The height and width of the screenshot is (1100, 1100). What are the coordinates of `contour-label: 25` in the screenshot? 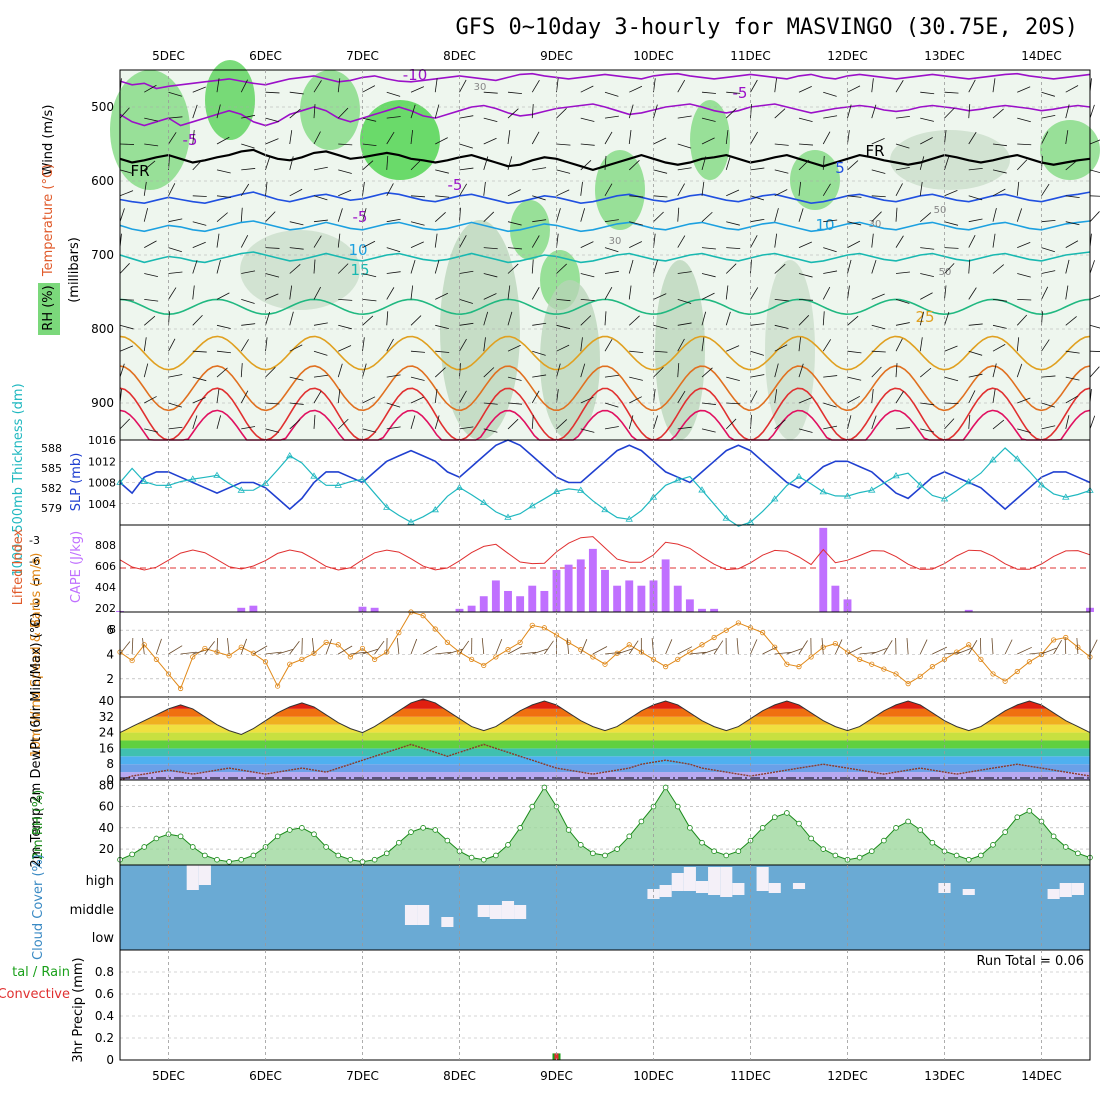 It's located at (924, 317).